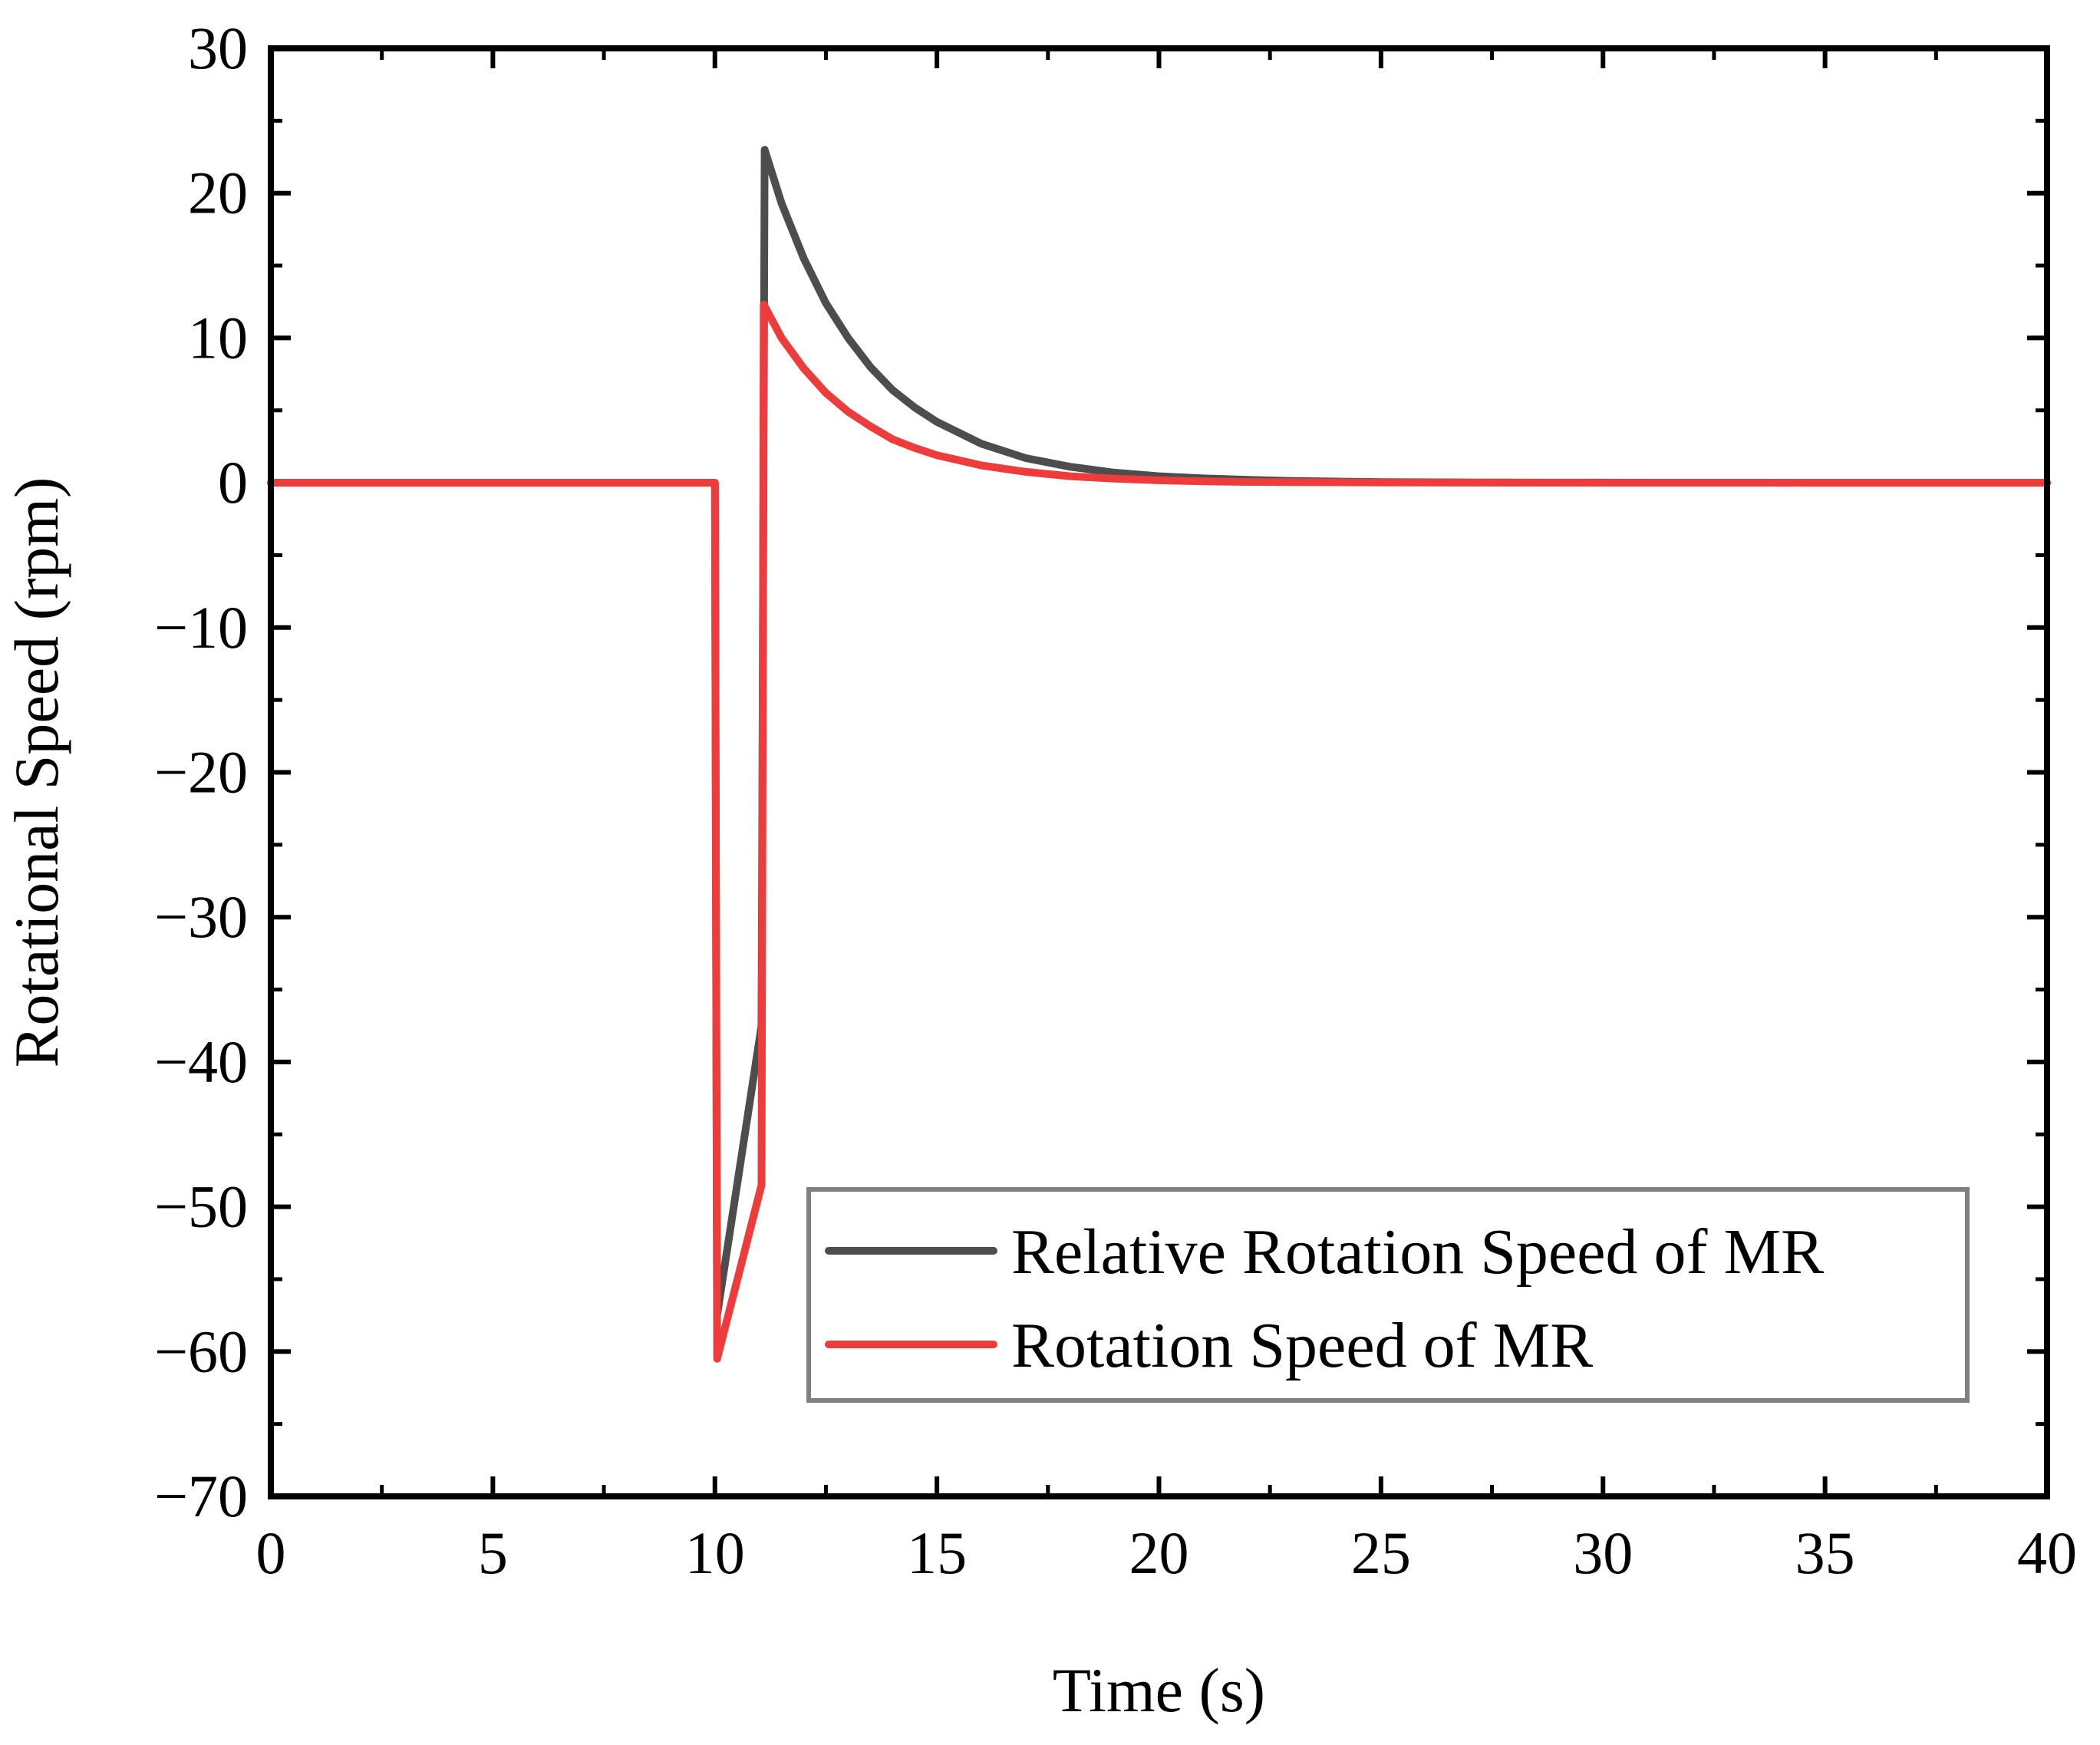 This screenshot has height=1745, width=2100. I want to click on y-tick-label: 10, so click(218, 337).